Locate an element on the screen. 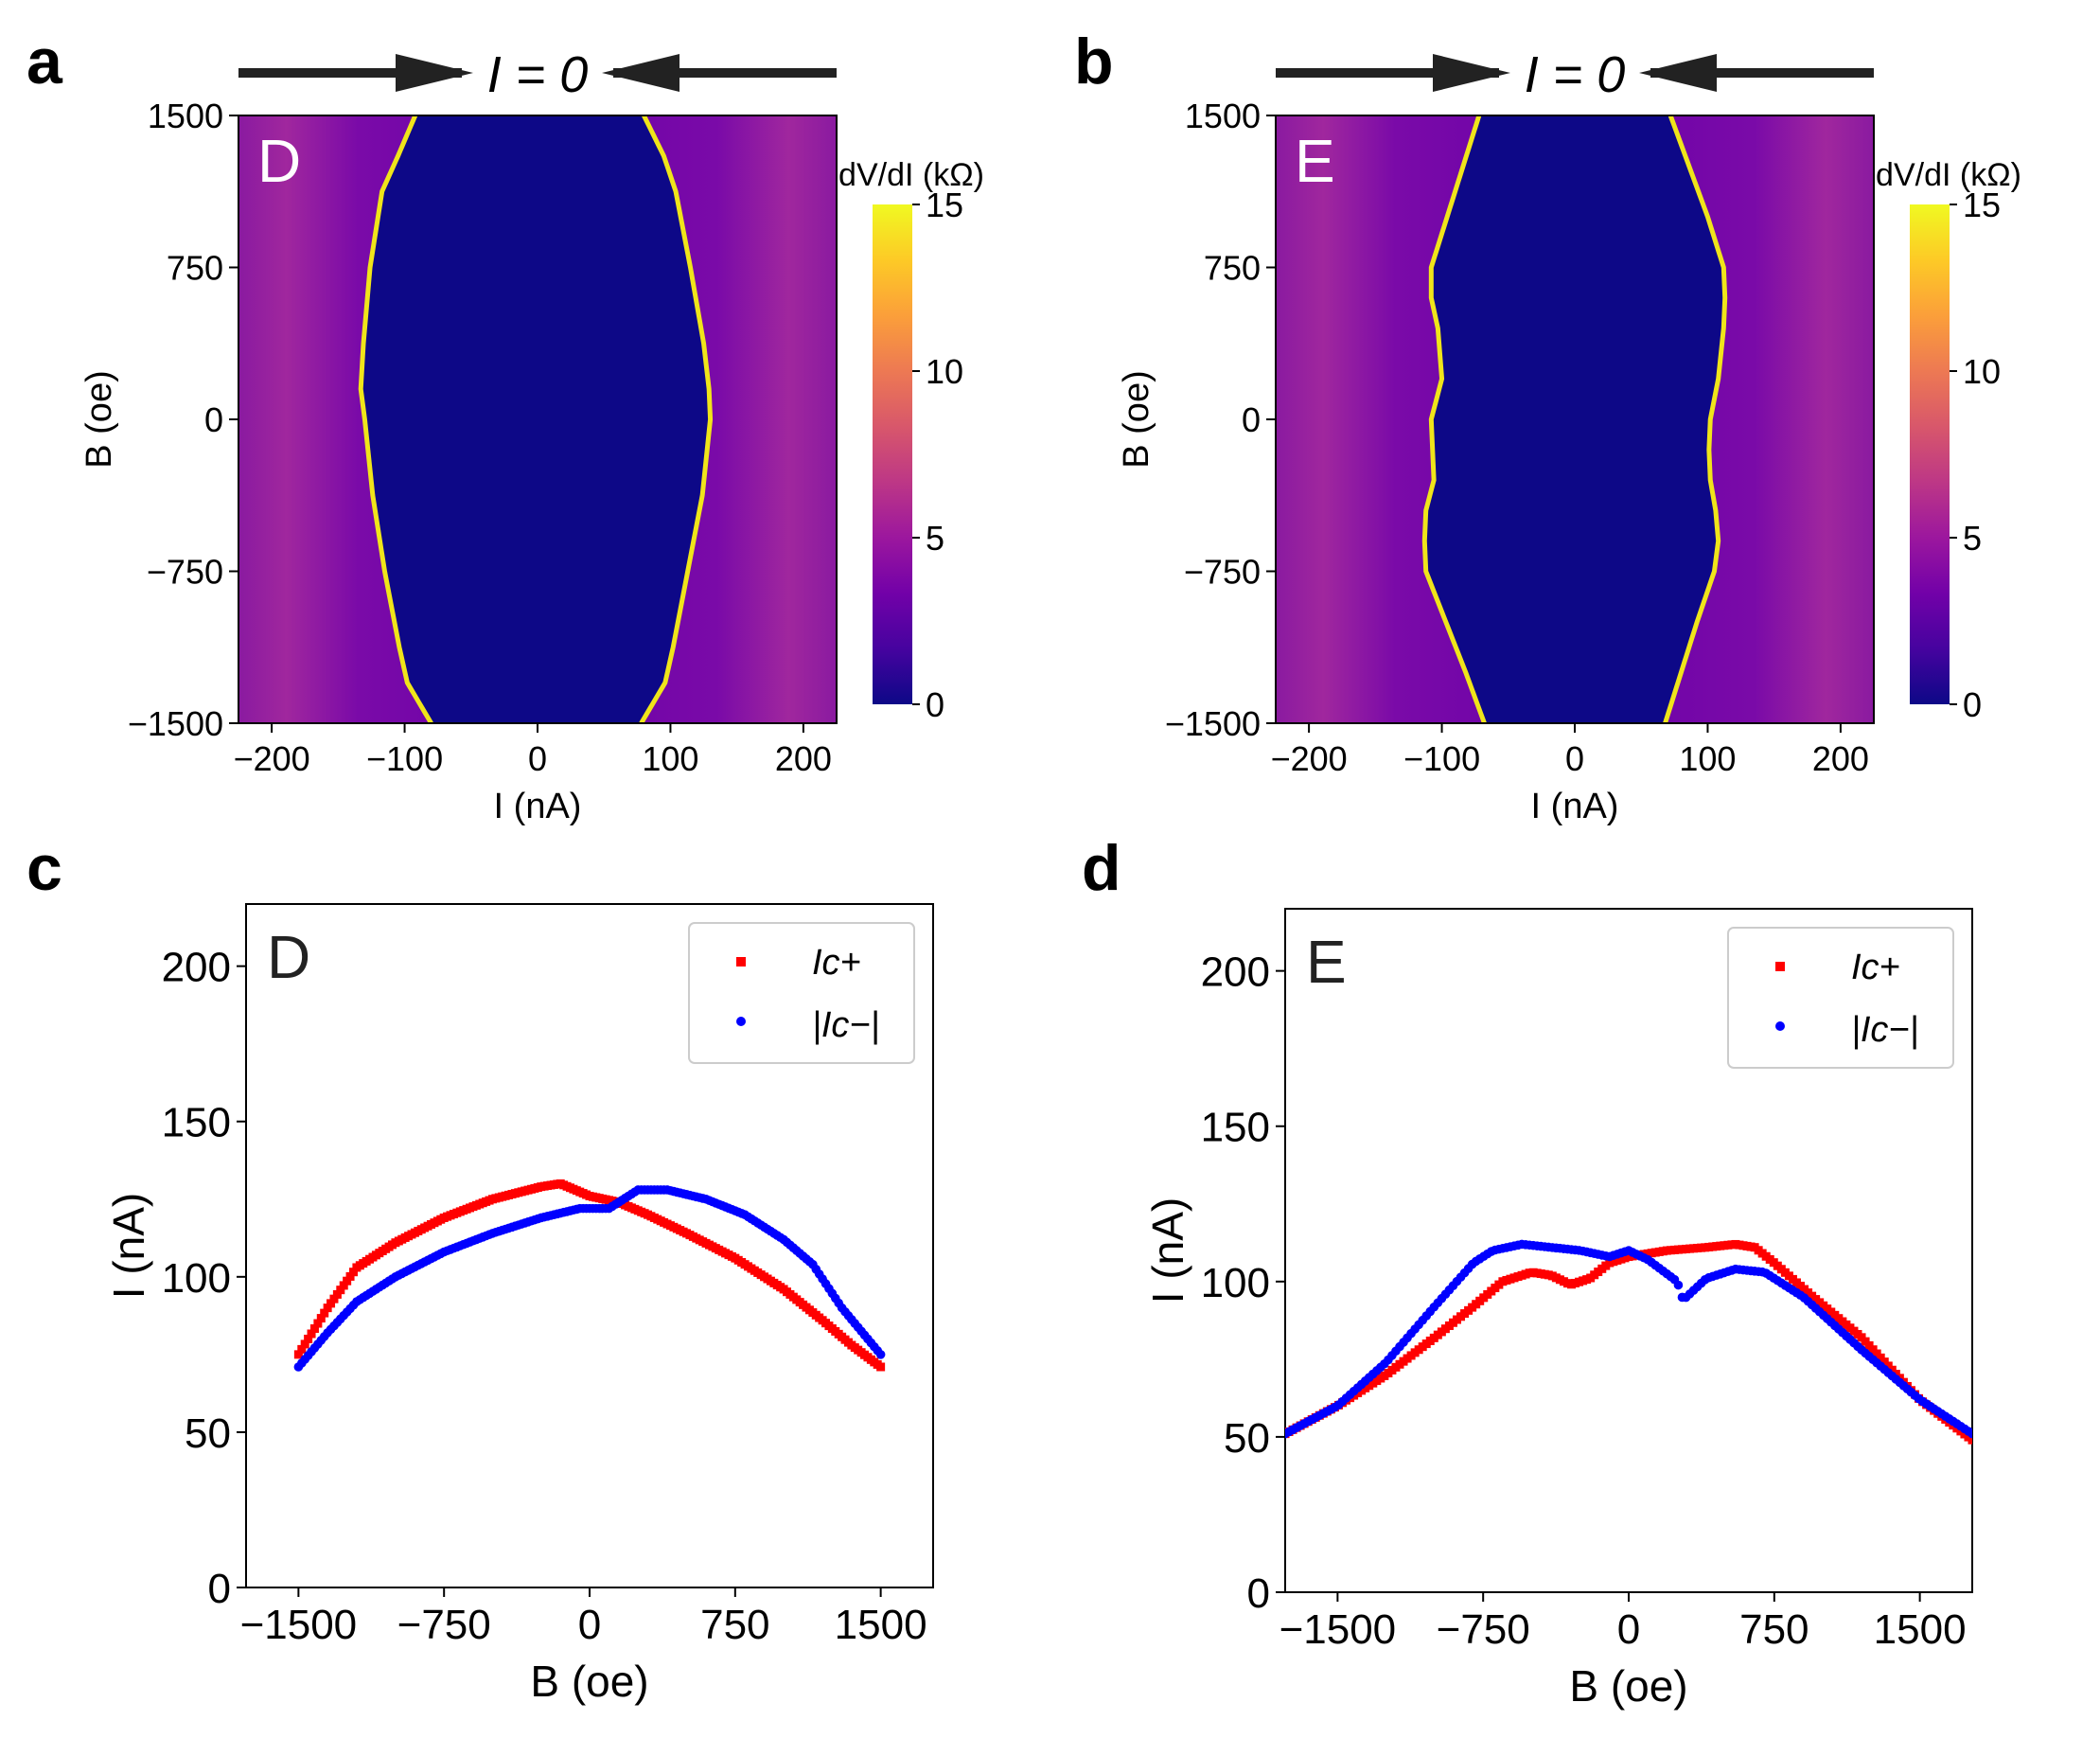  series-ic-plus is located at coordinates (589, 1275).